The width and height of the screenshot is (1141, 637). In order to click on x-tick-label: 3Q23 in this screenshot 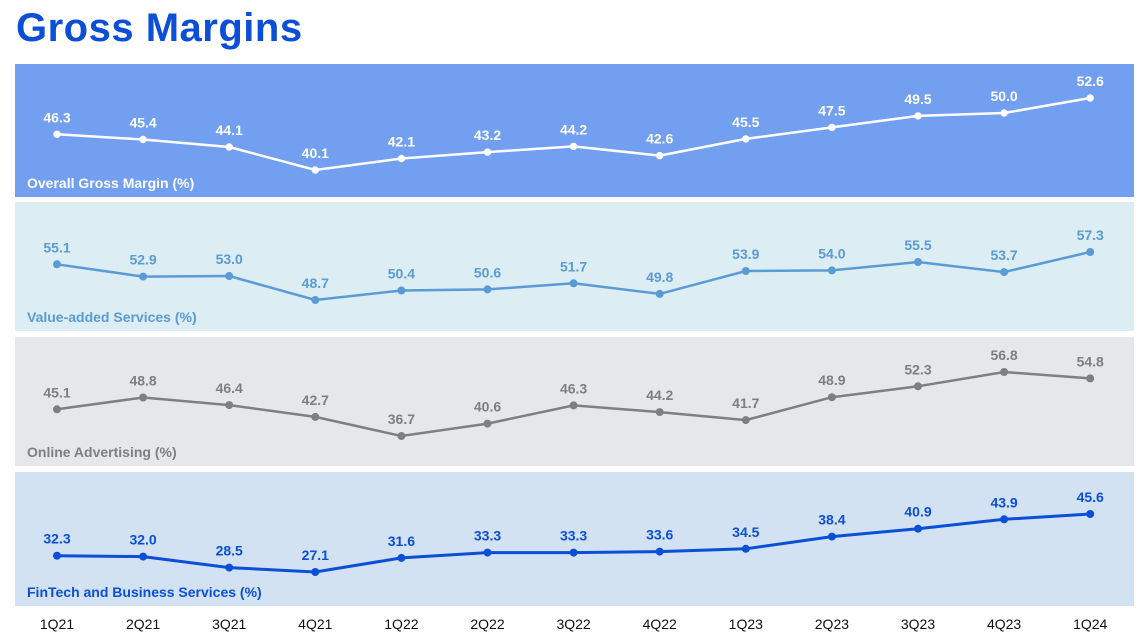, I will do `click(918, 624)`.